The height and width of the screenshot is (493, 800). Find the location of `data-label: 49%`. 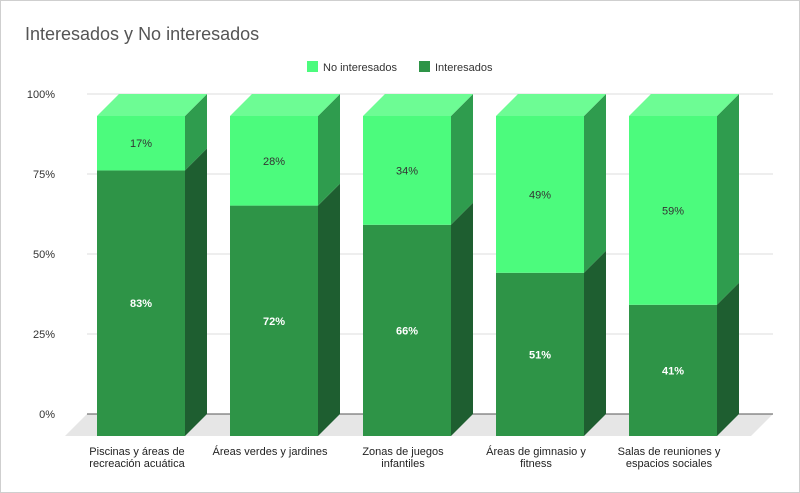

data-label: 49% is located at coordinates (540, 195).